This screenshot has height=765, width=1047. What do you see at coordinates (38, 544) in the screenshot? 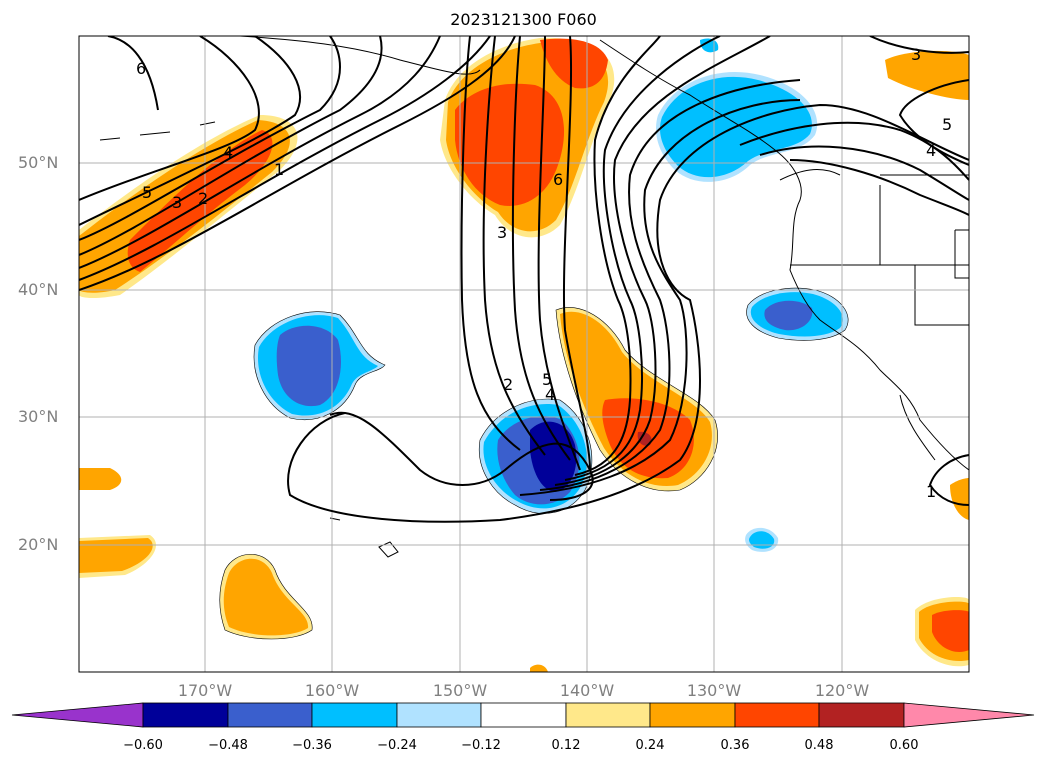
I see `latitude-label: 20°N` at bounding box center [38, 544].